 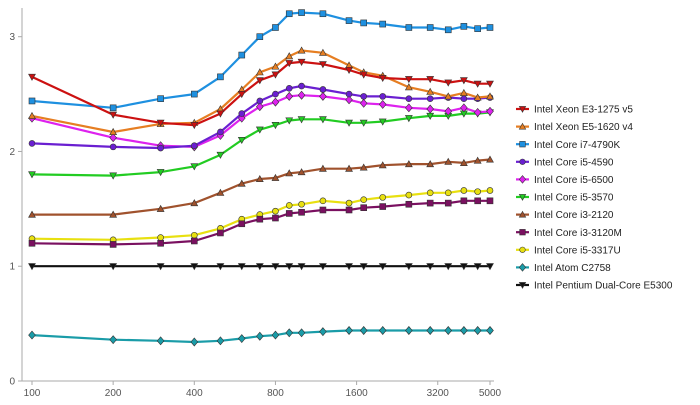 What do you see at coordinates (572, 268) in the screenshot?
I see `legend-label: Intel Atom C2758` at bounding box center [572, 268].